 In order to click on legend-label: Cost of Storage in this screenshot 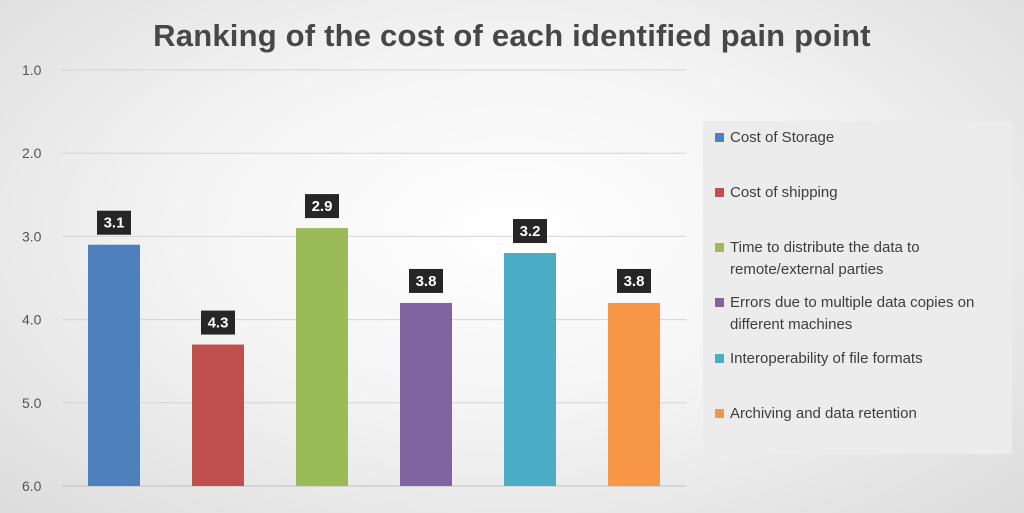, I will do `click(782, 137)`.